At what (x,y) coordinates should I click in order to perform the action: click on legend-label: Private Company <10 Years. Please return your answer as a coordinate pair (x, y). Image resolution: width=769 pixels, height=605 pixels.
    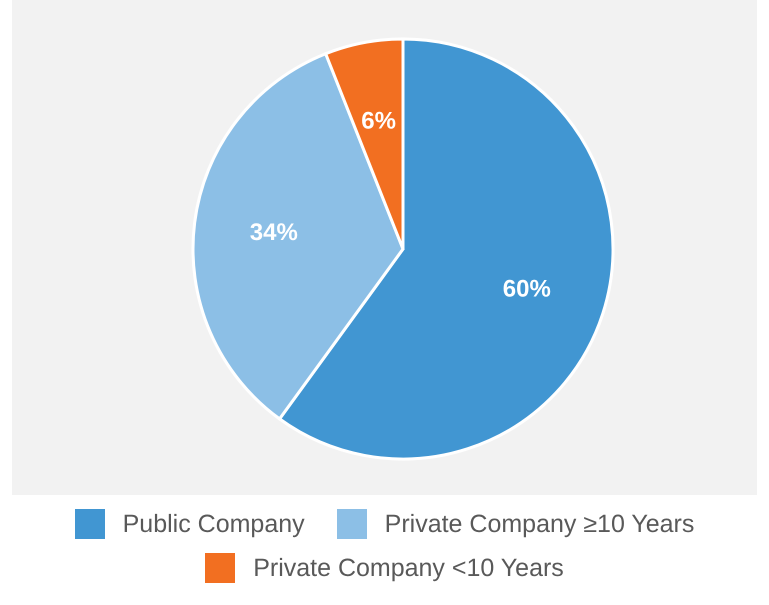
    Looking at the image, I should click on (408, 568).